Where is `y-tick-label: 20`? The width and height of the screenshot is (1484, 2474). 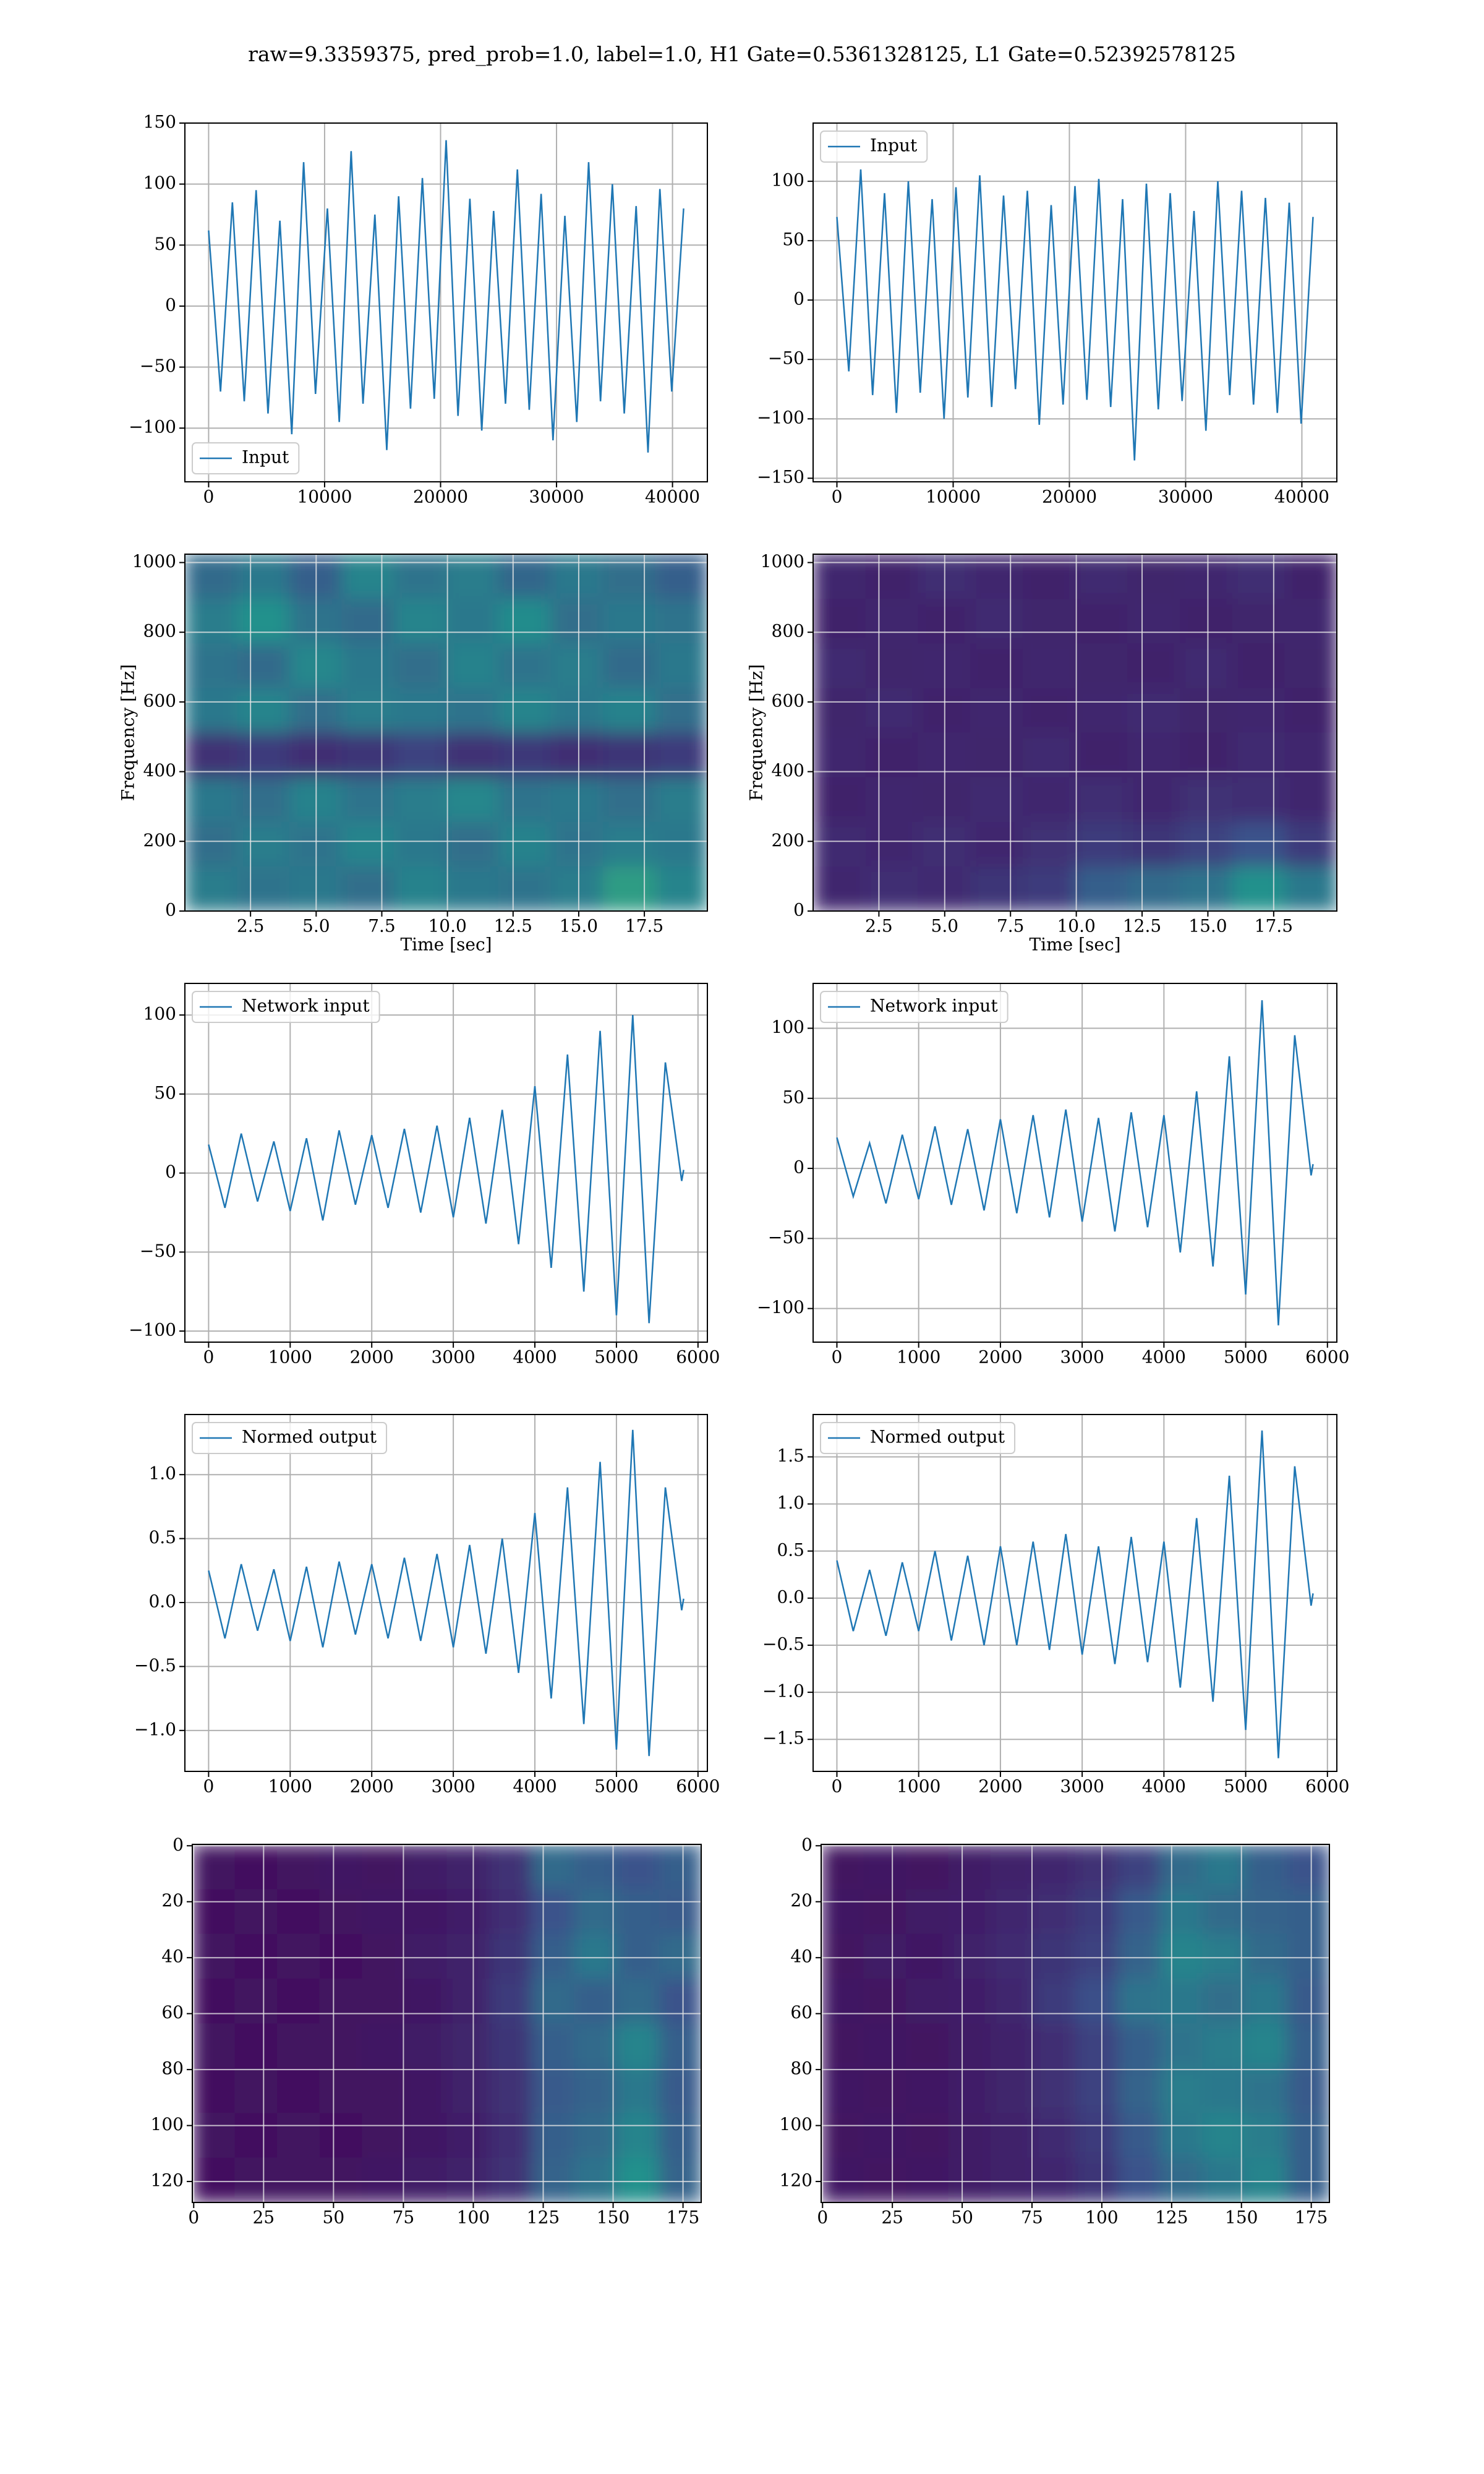 y-tick-label: 20 is located at coordinates (172, 1900).